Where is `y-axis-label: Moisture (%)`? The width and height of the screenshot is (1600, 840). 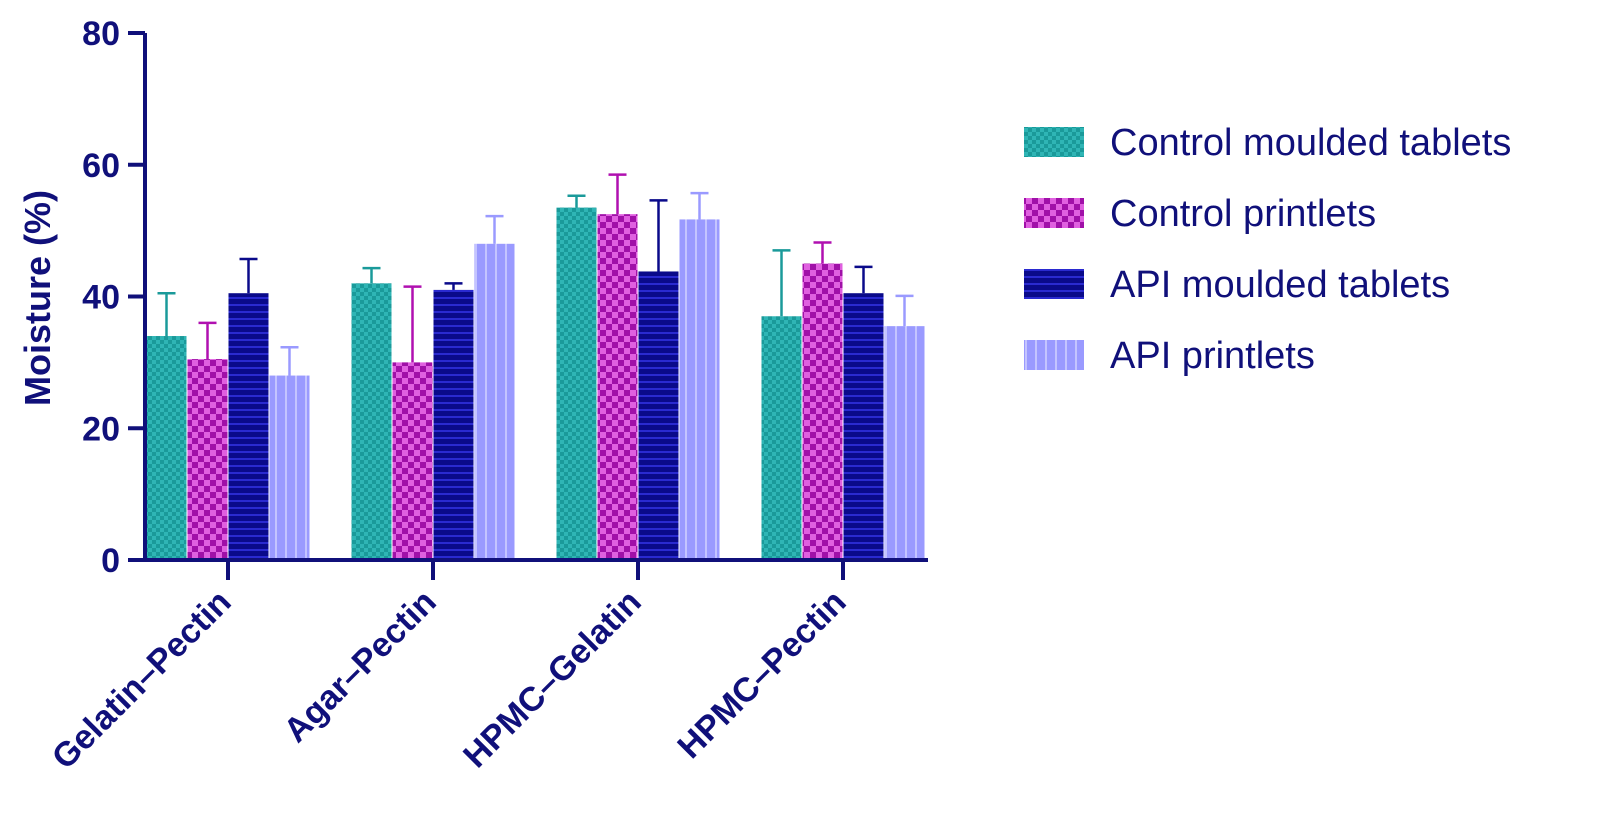
y-axis-label: Moisture (%) is located at coordinates (37, 298).